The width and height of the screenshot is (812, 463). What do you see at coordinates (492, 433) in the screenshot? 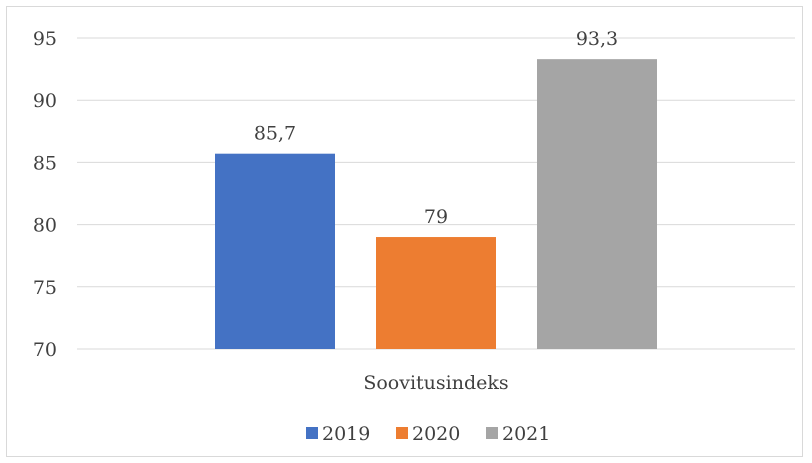
I see `legend-swatch-2021` at bounding box center [492, 433].